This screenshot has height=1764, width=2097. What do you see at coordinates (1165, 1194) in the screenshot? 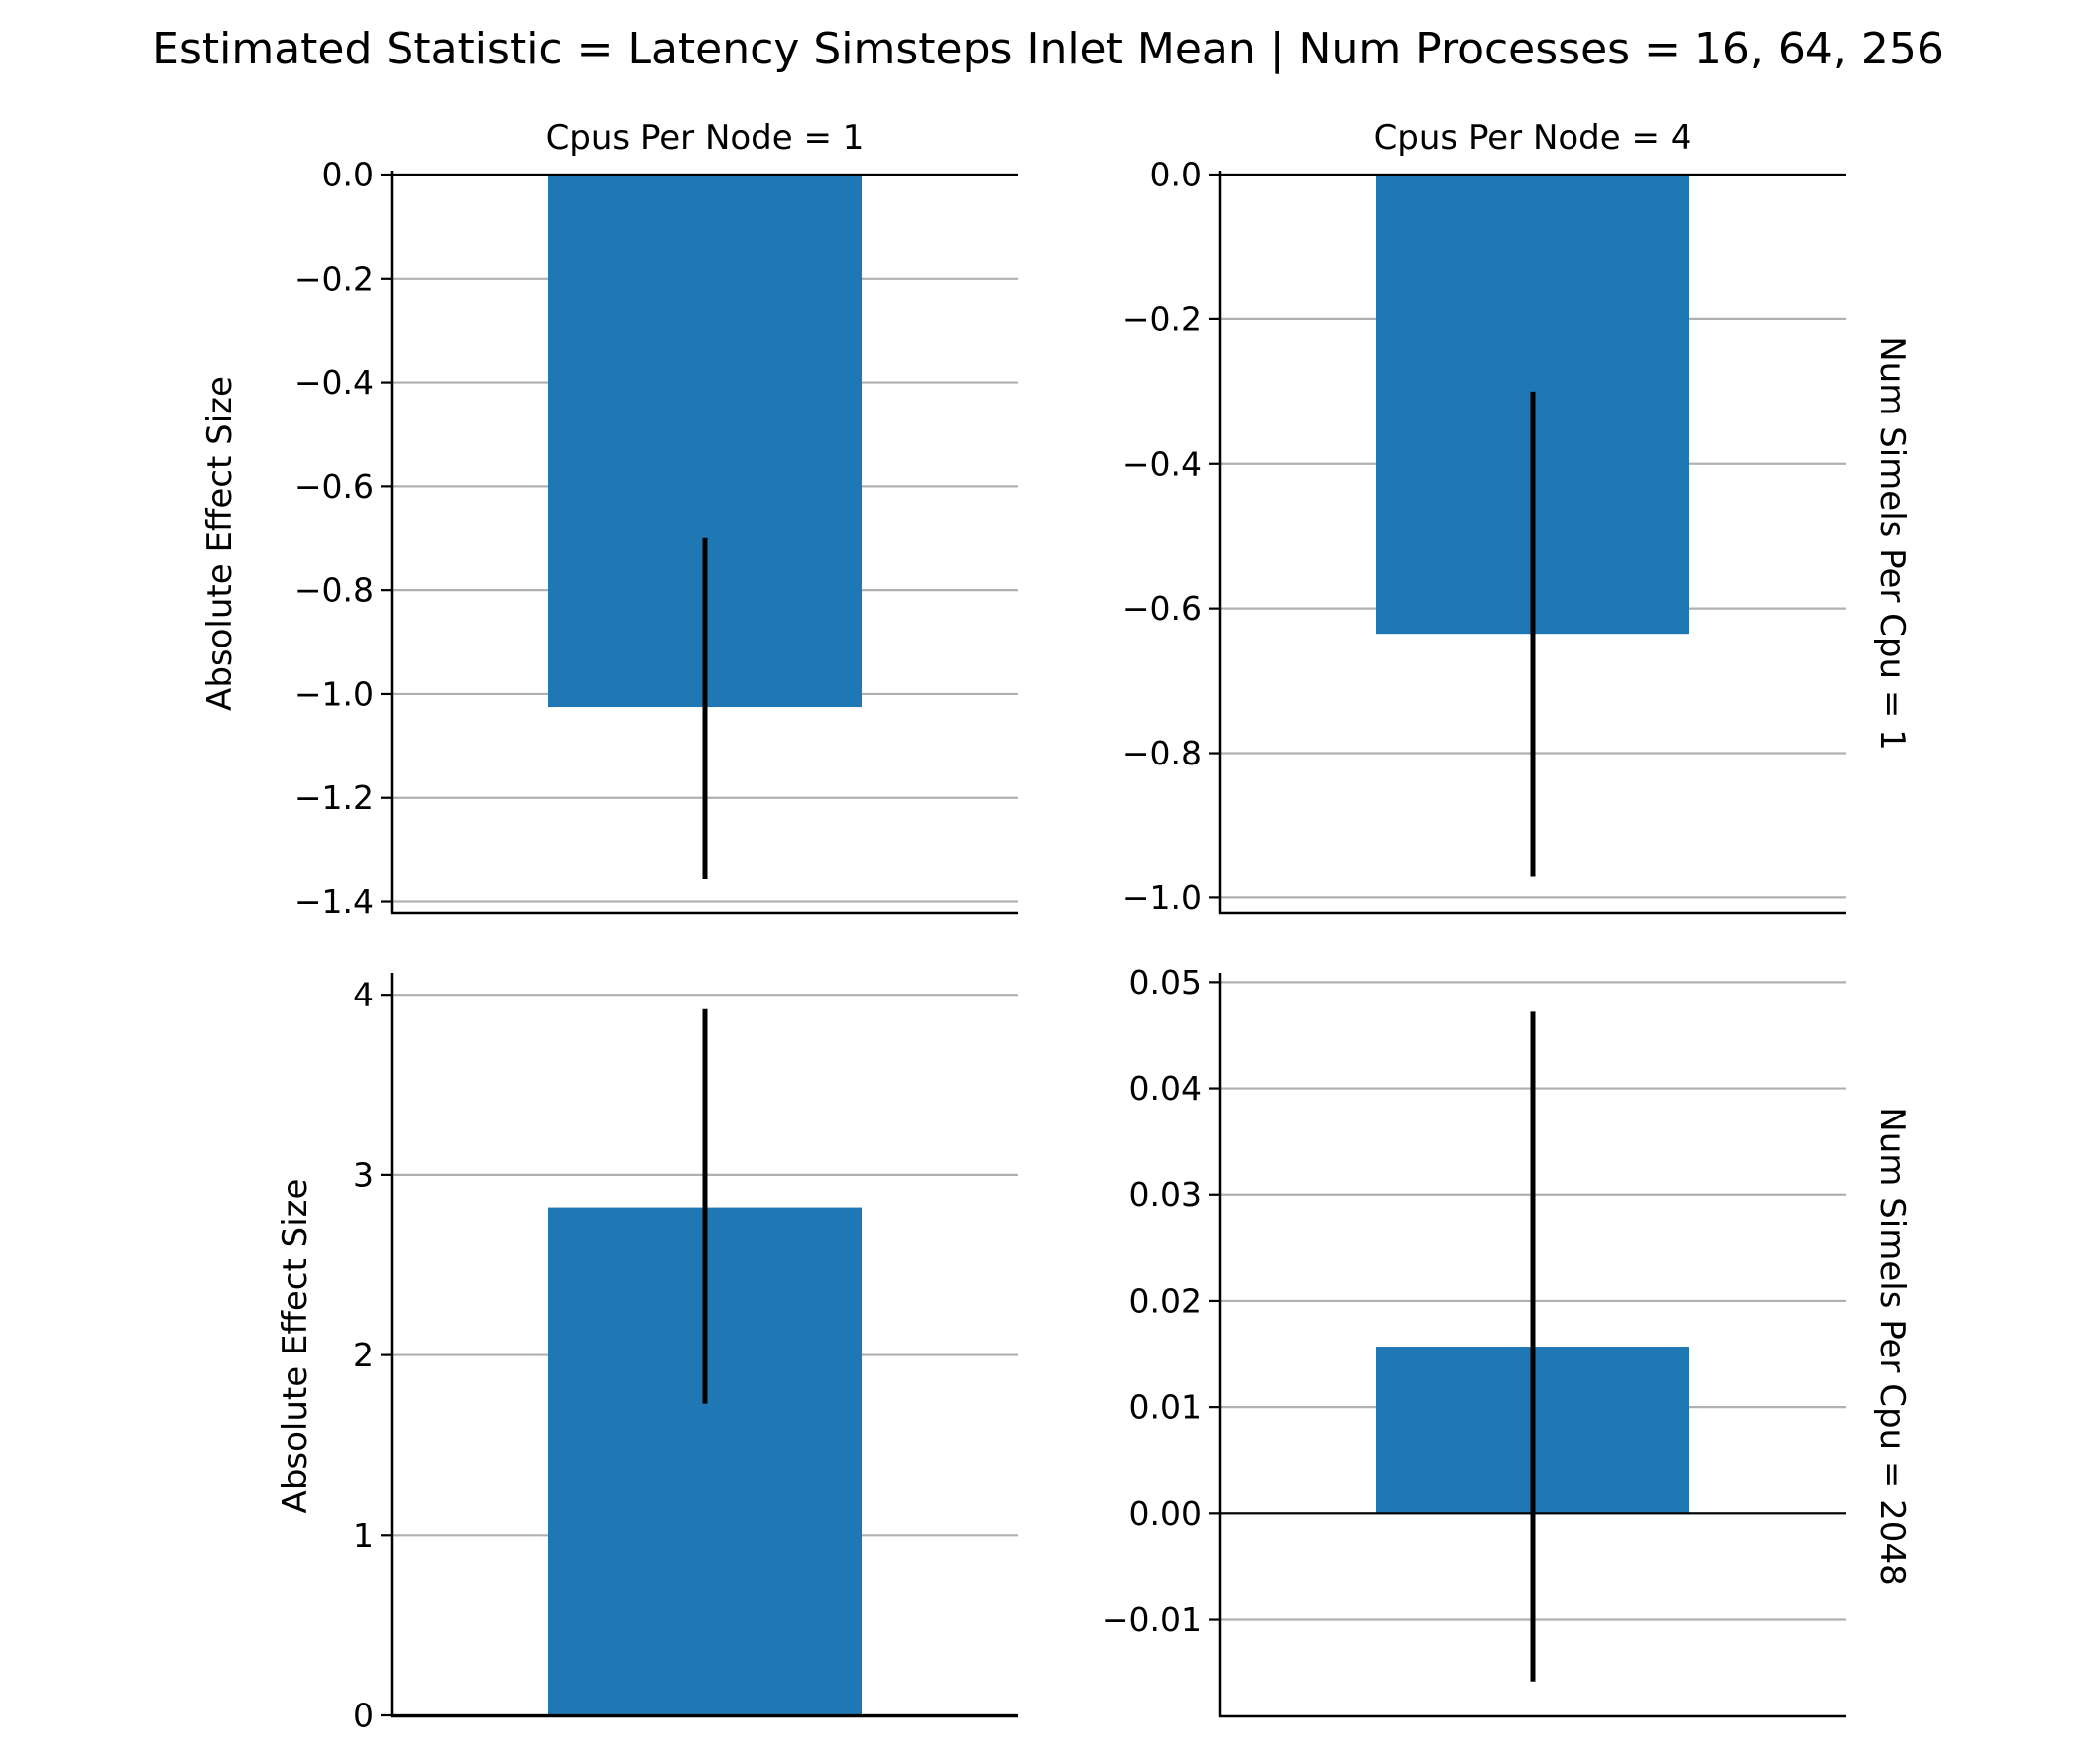
I see `y-tick-label: 0.03` at bounding box center [1165, 1194].